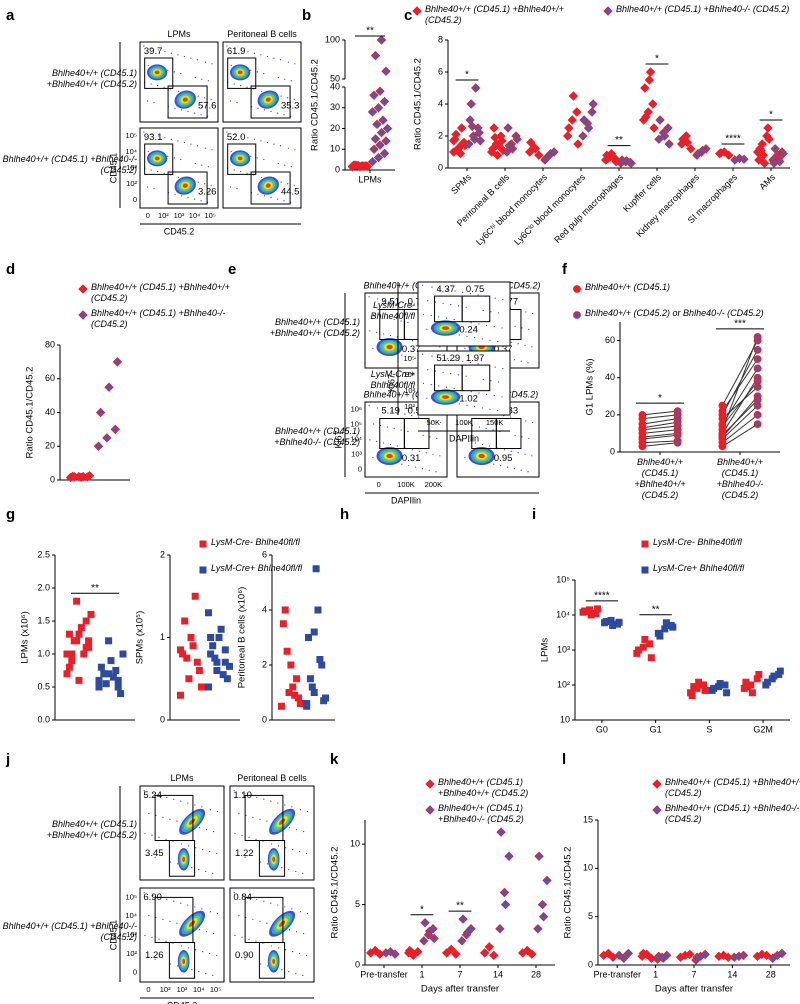 The width and height of the screenshot is (800, 1004). What do you see at coordinates (464, 314) in the screenshot?
I see `flow-plot: 4.37 0.75 0.24` at bounding box center [464, 314].